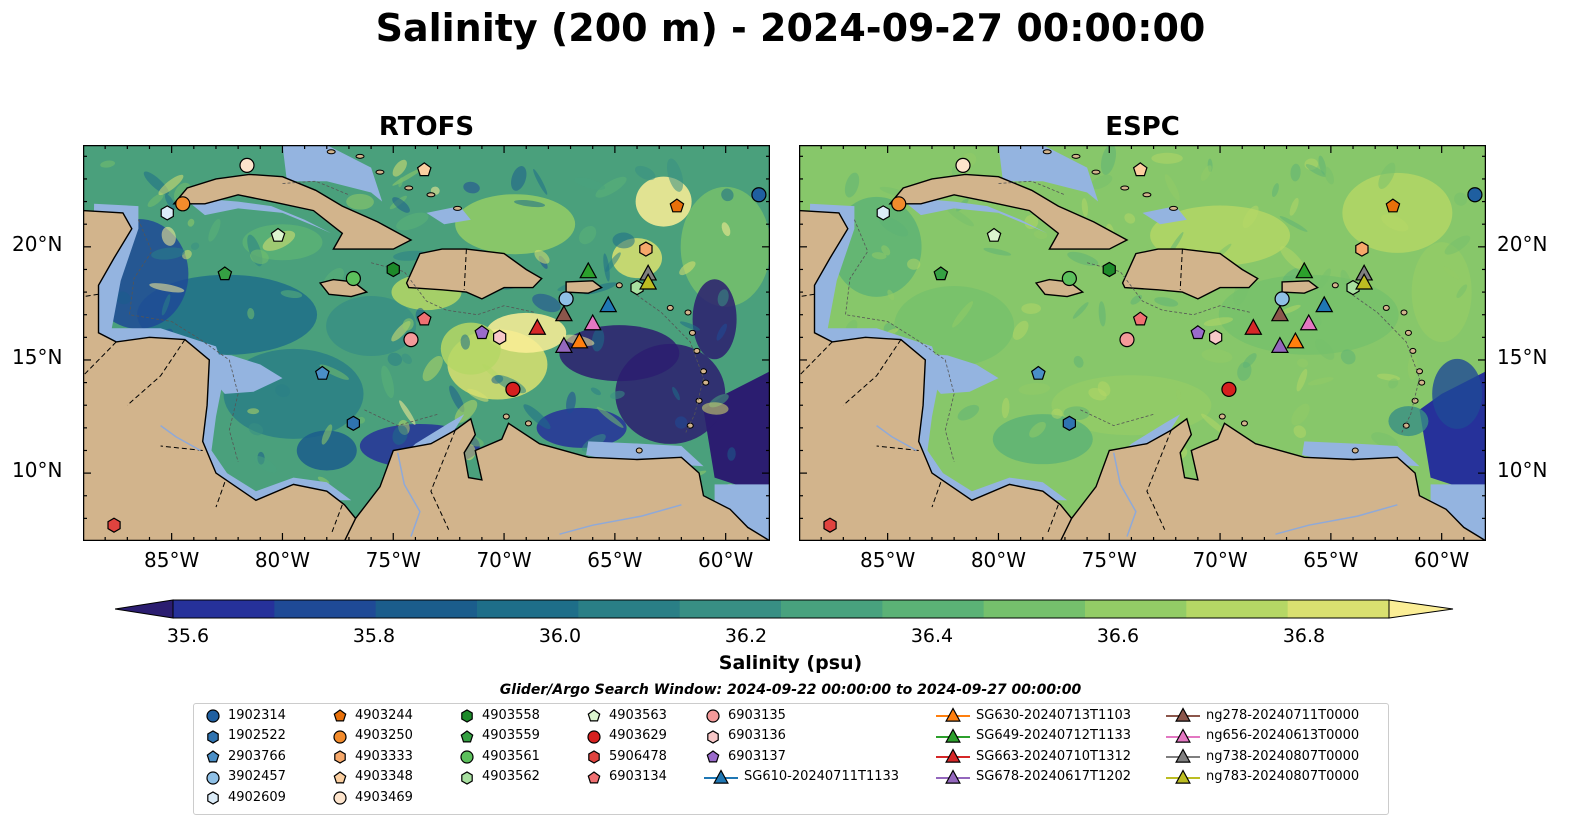 The height and width of the screenshot is (829, 1581). What do you see at coordinates (790, 28) in the screenshot?
I see `figure-title: Salinity (200 m) - 2024-09-27 00:00:00` at bounding box center [790, 28].